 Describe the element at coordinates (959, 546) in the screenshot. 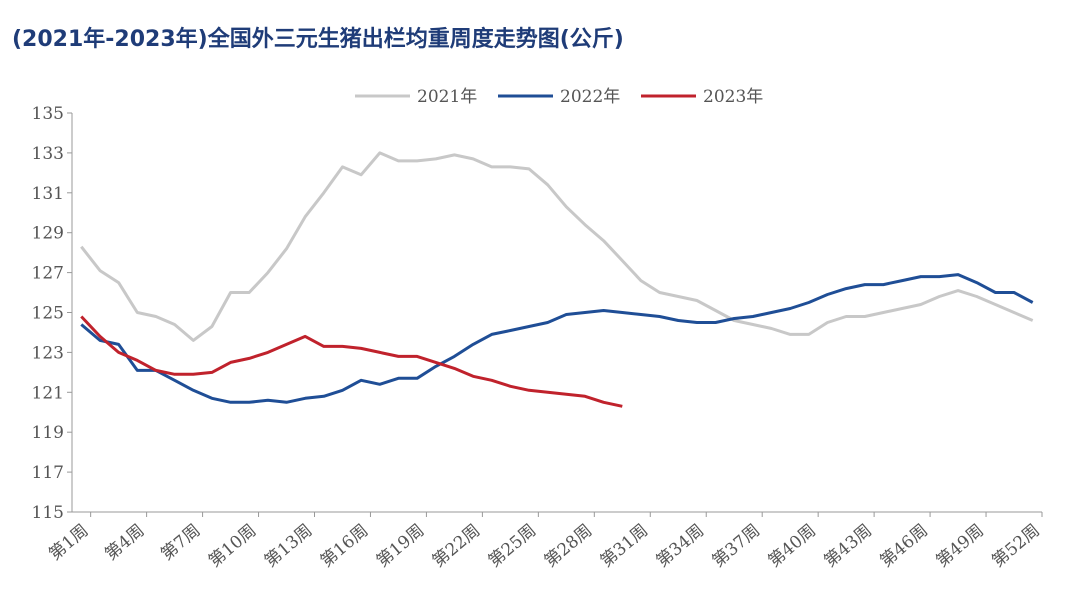

I see `x-tick-label: 第49周` at that location.